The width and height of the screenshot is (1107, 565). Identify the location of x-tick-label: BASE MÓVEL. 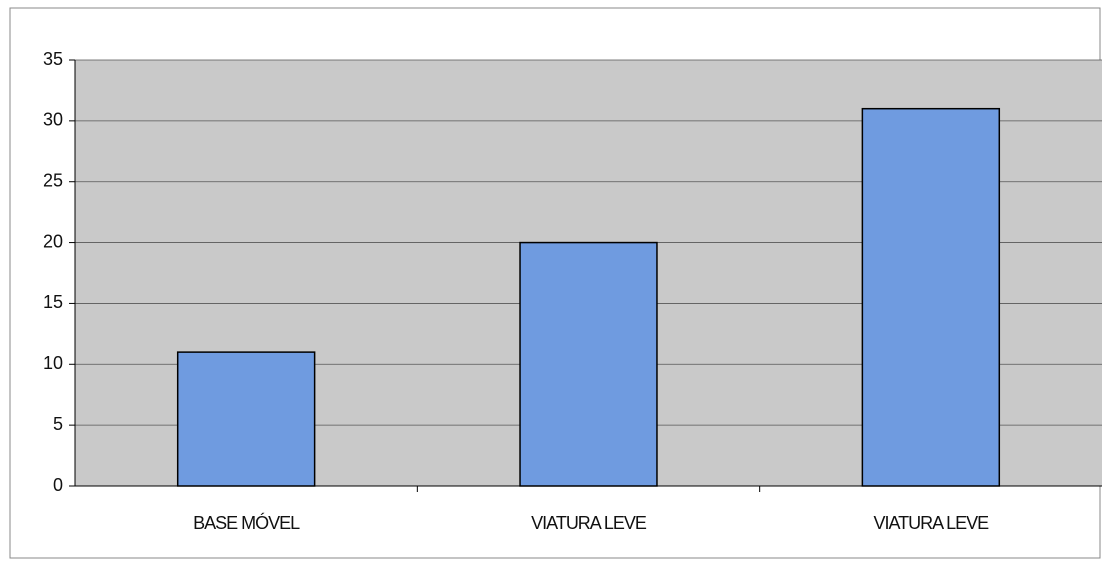
(246, 522).